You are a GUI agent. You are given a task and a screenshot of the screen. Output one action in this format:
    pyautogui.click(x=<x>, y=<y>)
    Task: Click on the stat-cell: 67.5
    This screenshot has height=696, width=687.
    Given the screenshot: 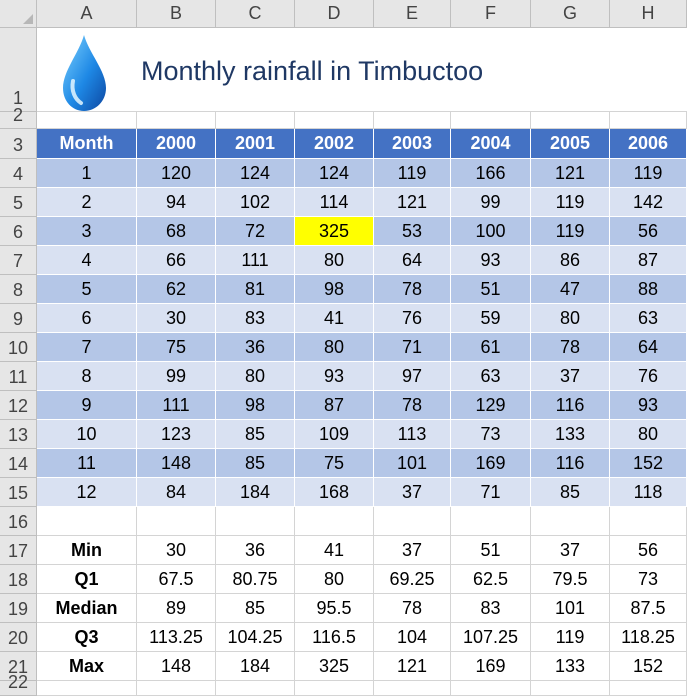 What is the action you would take?
    pyautogui.click(x=176, y=579)
    